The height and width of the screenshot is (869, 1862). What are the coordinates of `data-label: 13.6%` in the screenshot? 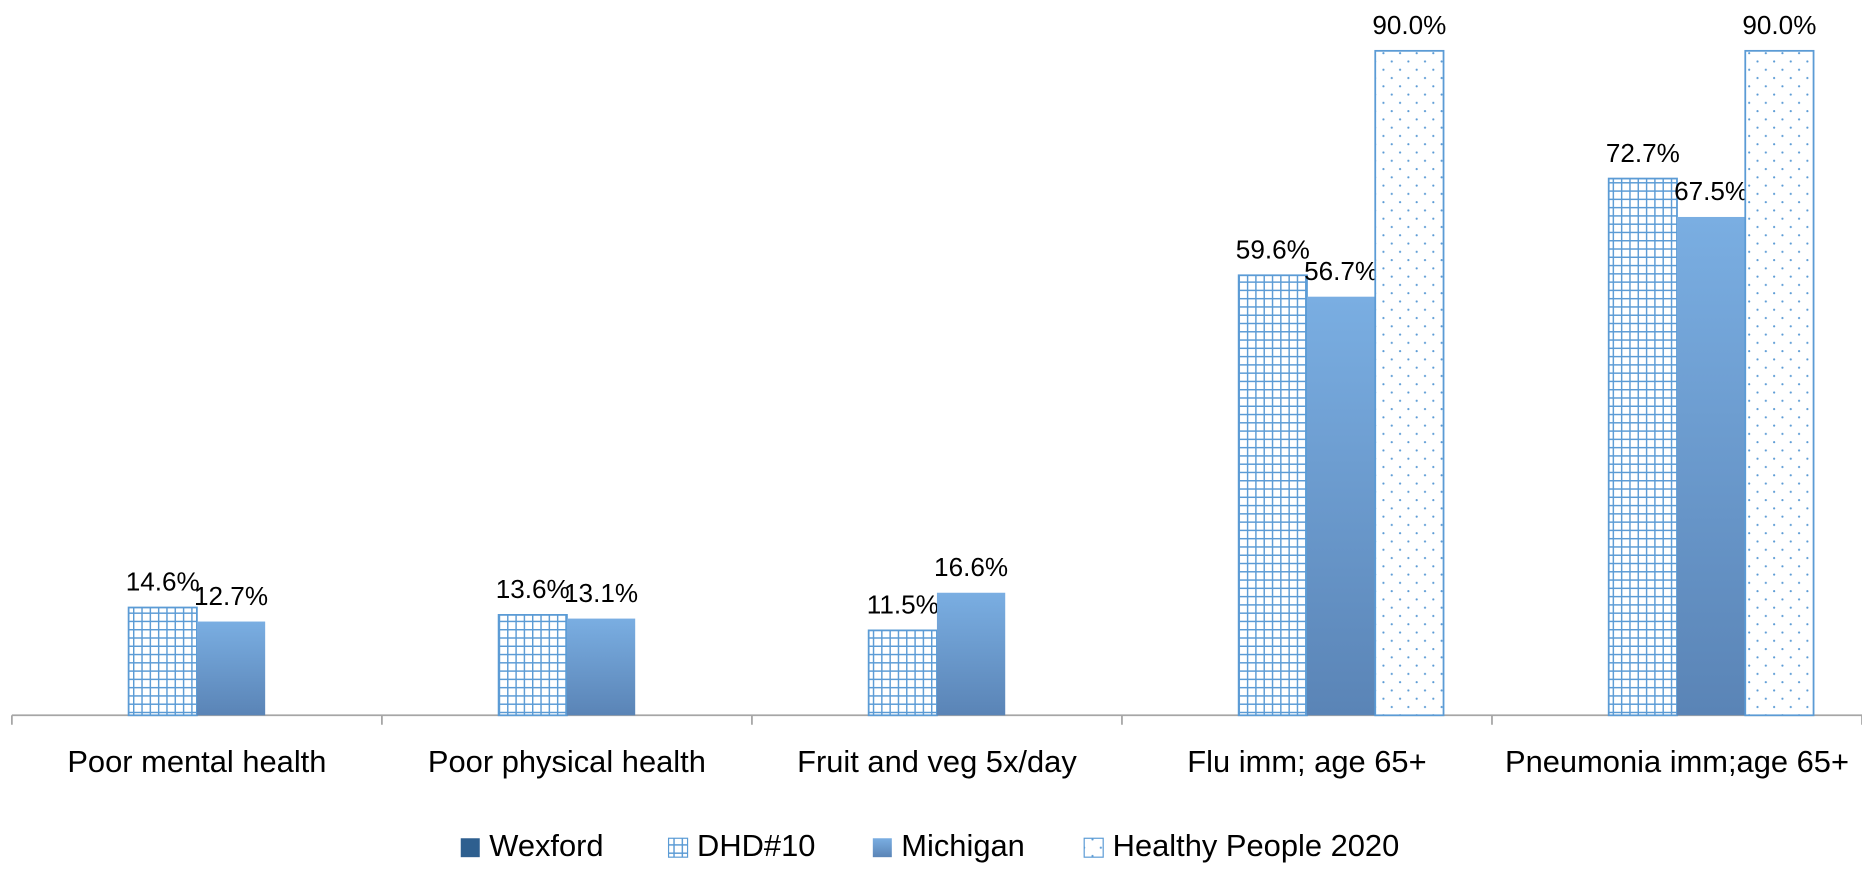 It's located at (533, 589).